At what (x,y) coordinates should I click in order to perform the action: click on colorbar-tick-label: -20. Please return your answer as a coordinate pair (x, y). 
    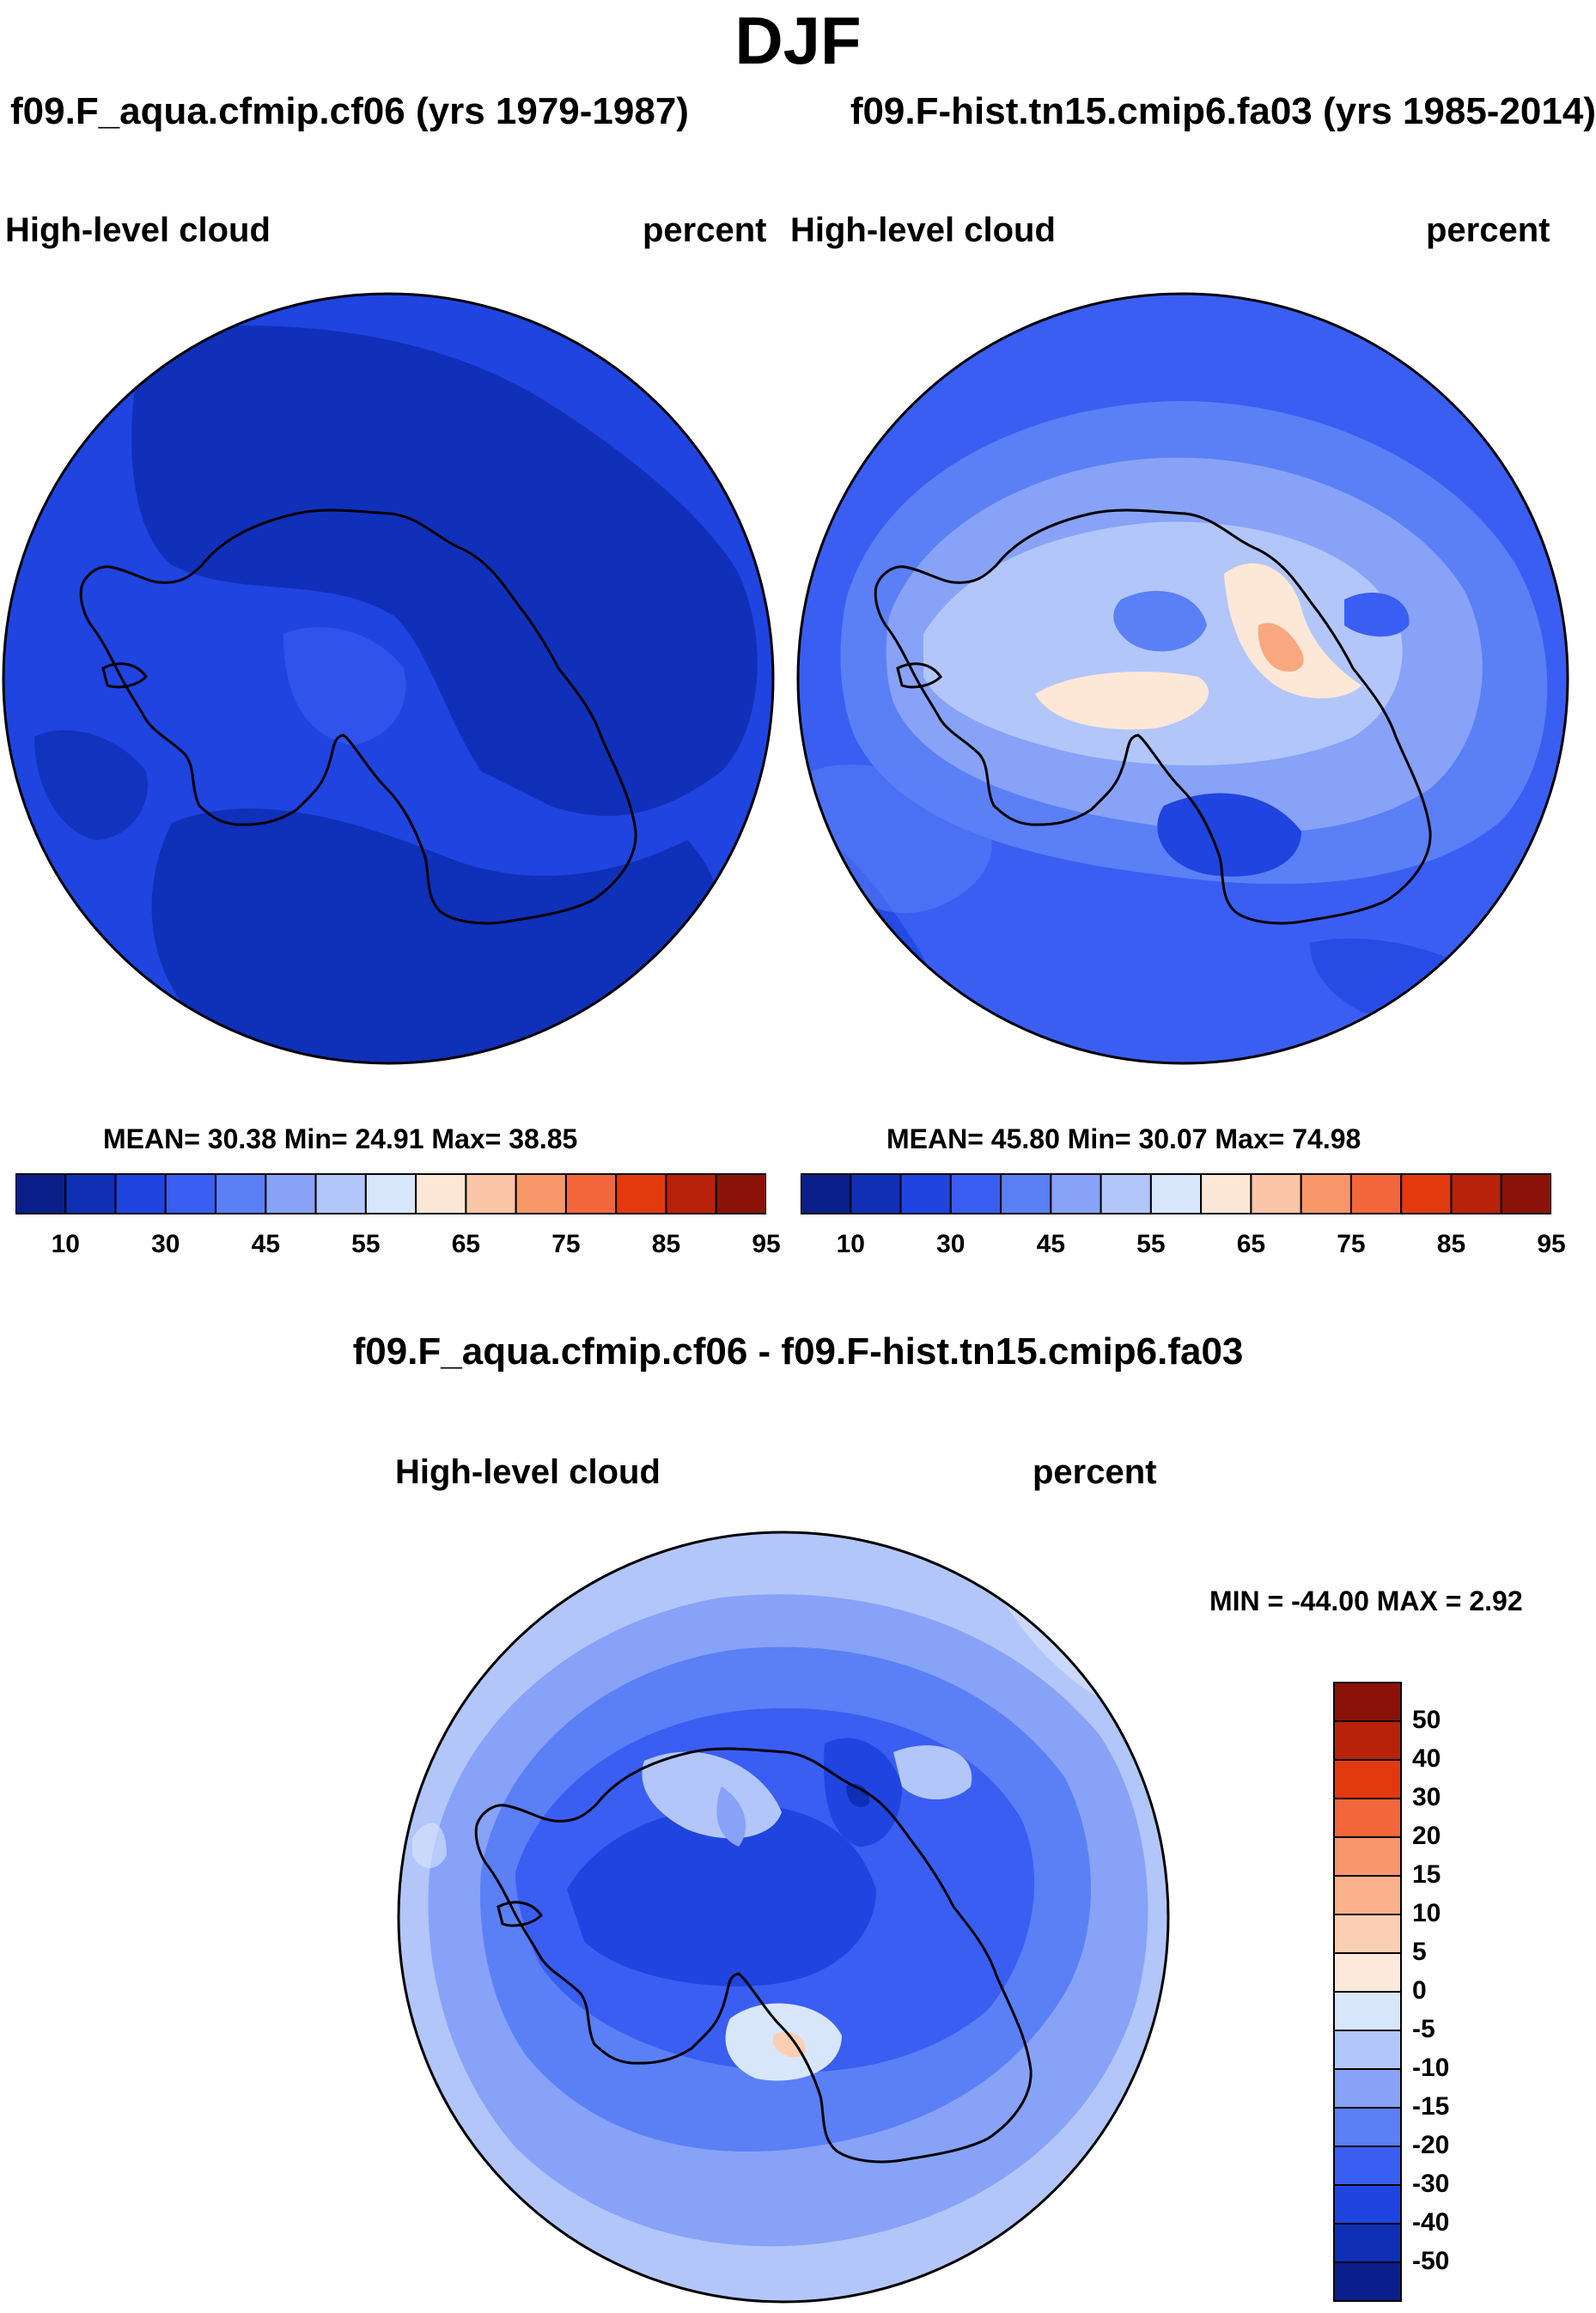
    Looking at the image, I should click on (1431, 2145).